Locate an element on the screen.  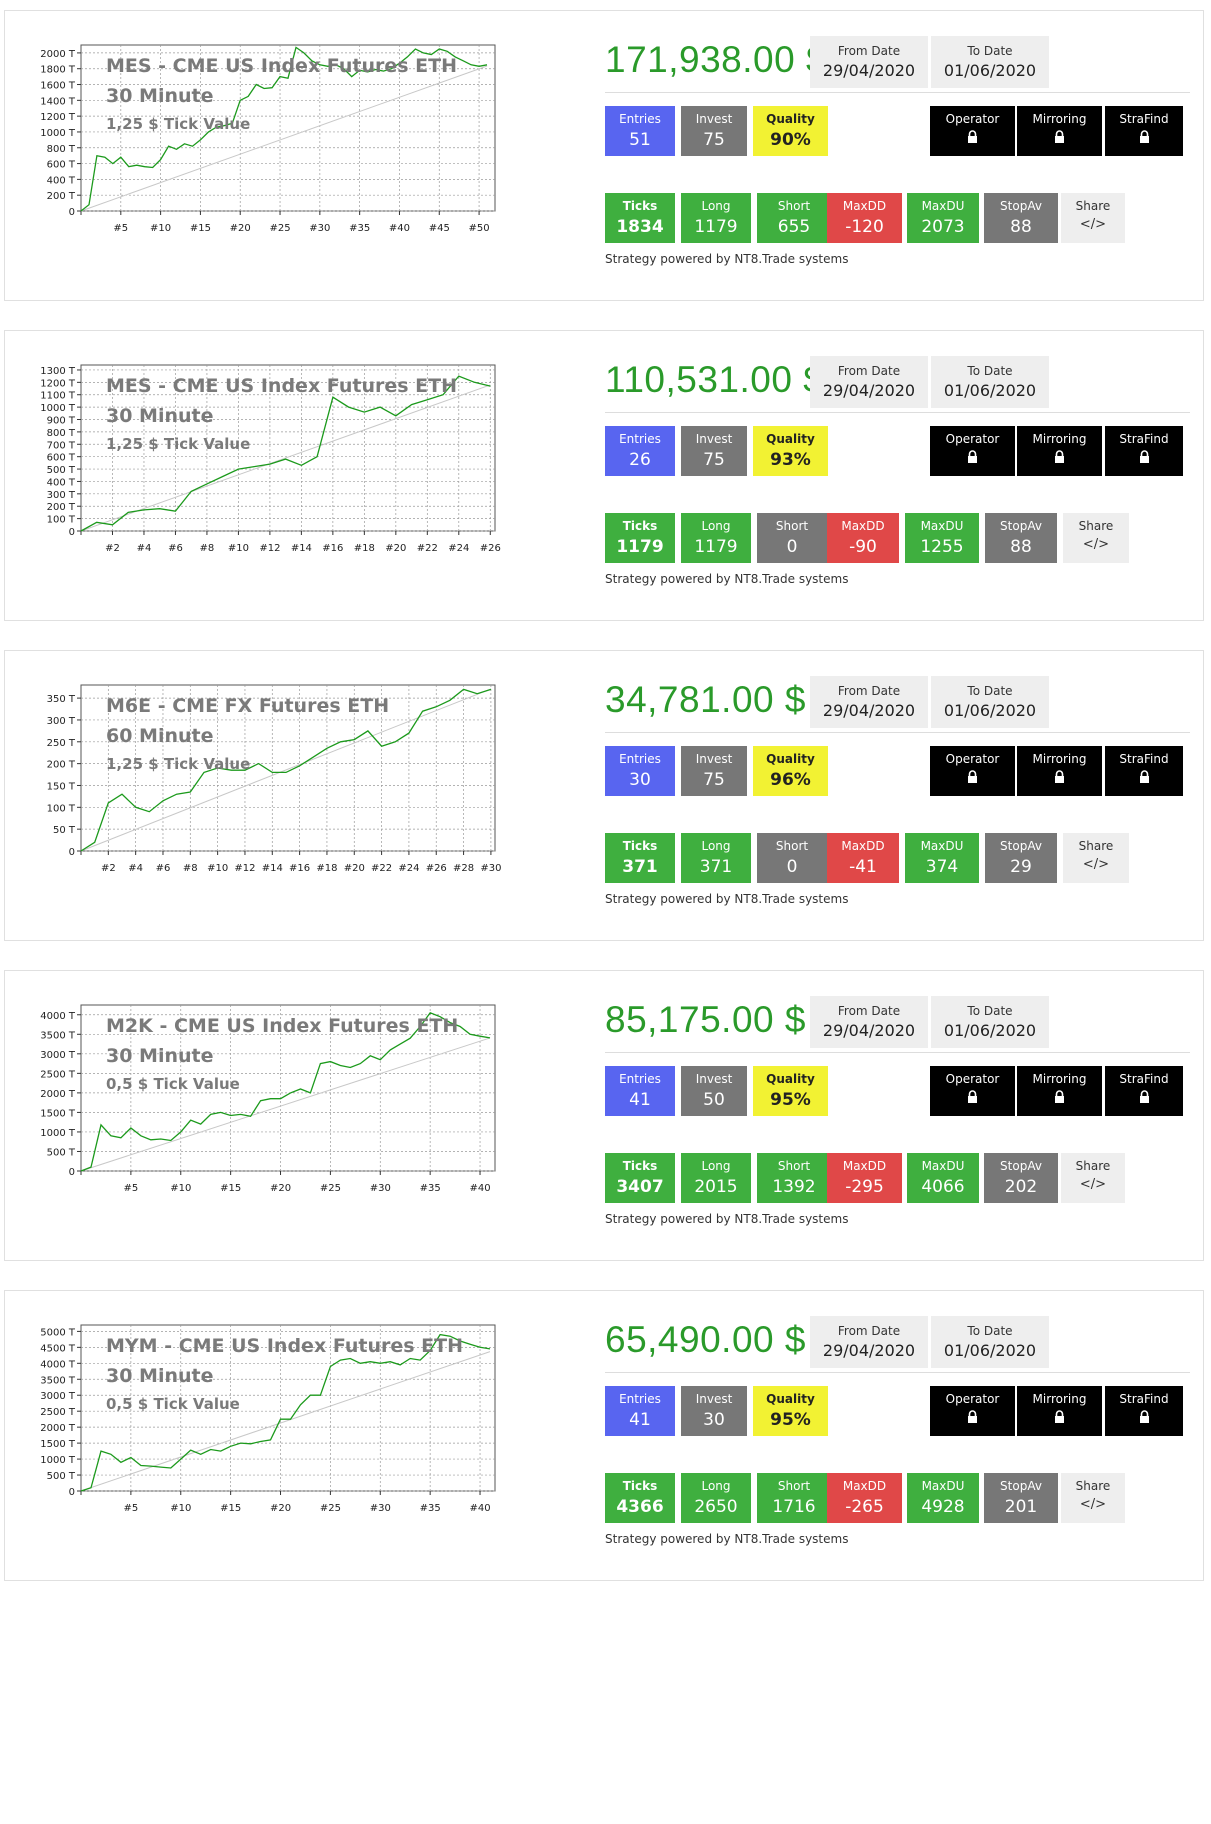
x-tick-label: #25 is located at coordinates (330, 1188).